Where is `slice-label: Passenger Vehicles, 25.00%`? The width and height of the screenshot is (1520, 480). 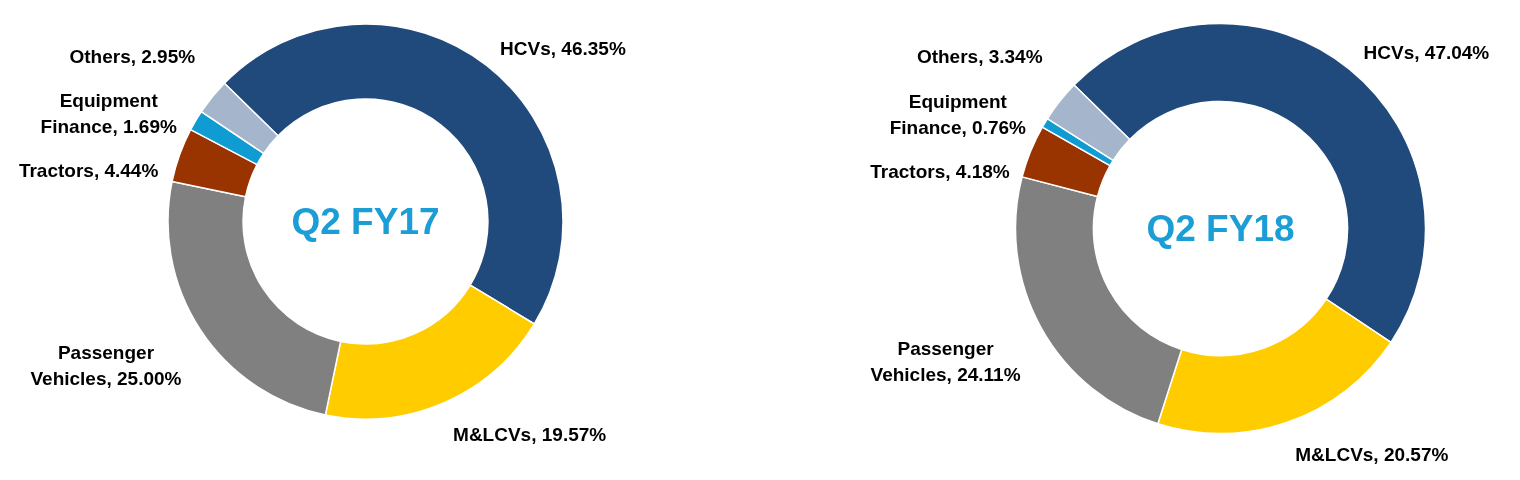
slice-label: Passenger Vehicles, 25.00% is located at coordinates (106, 365).